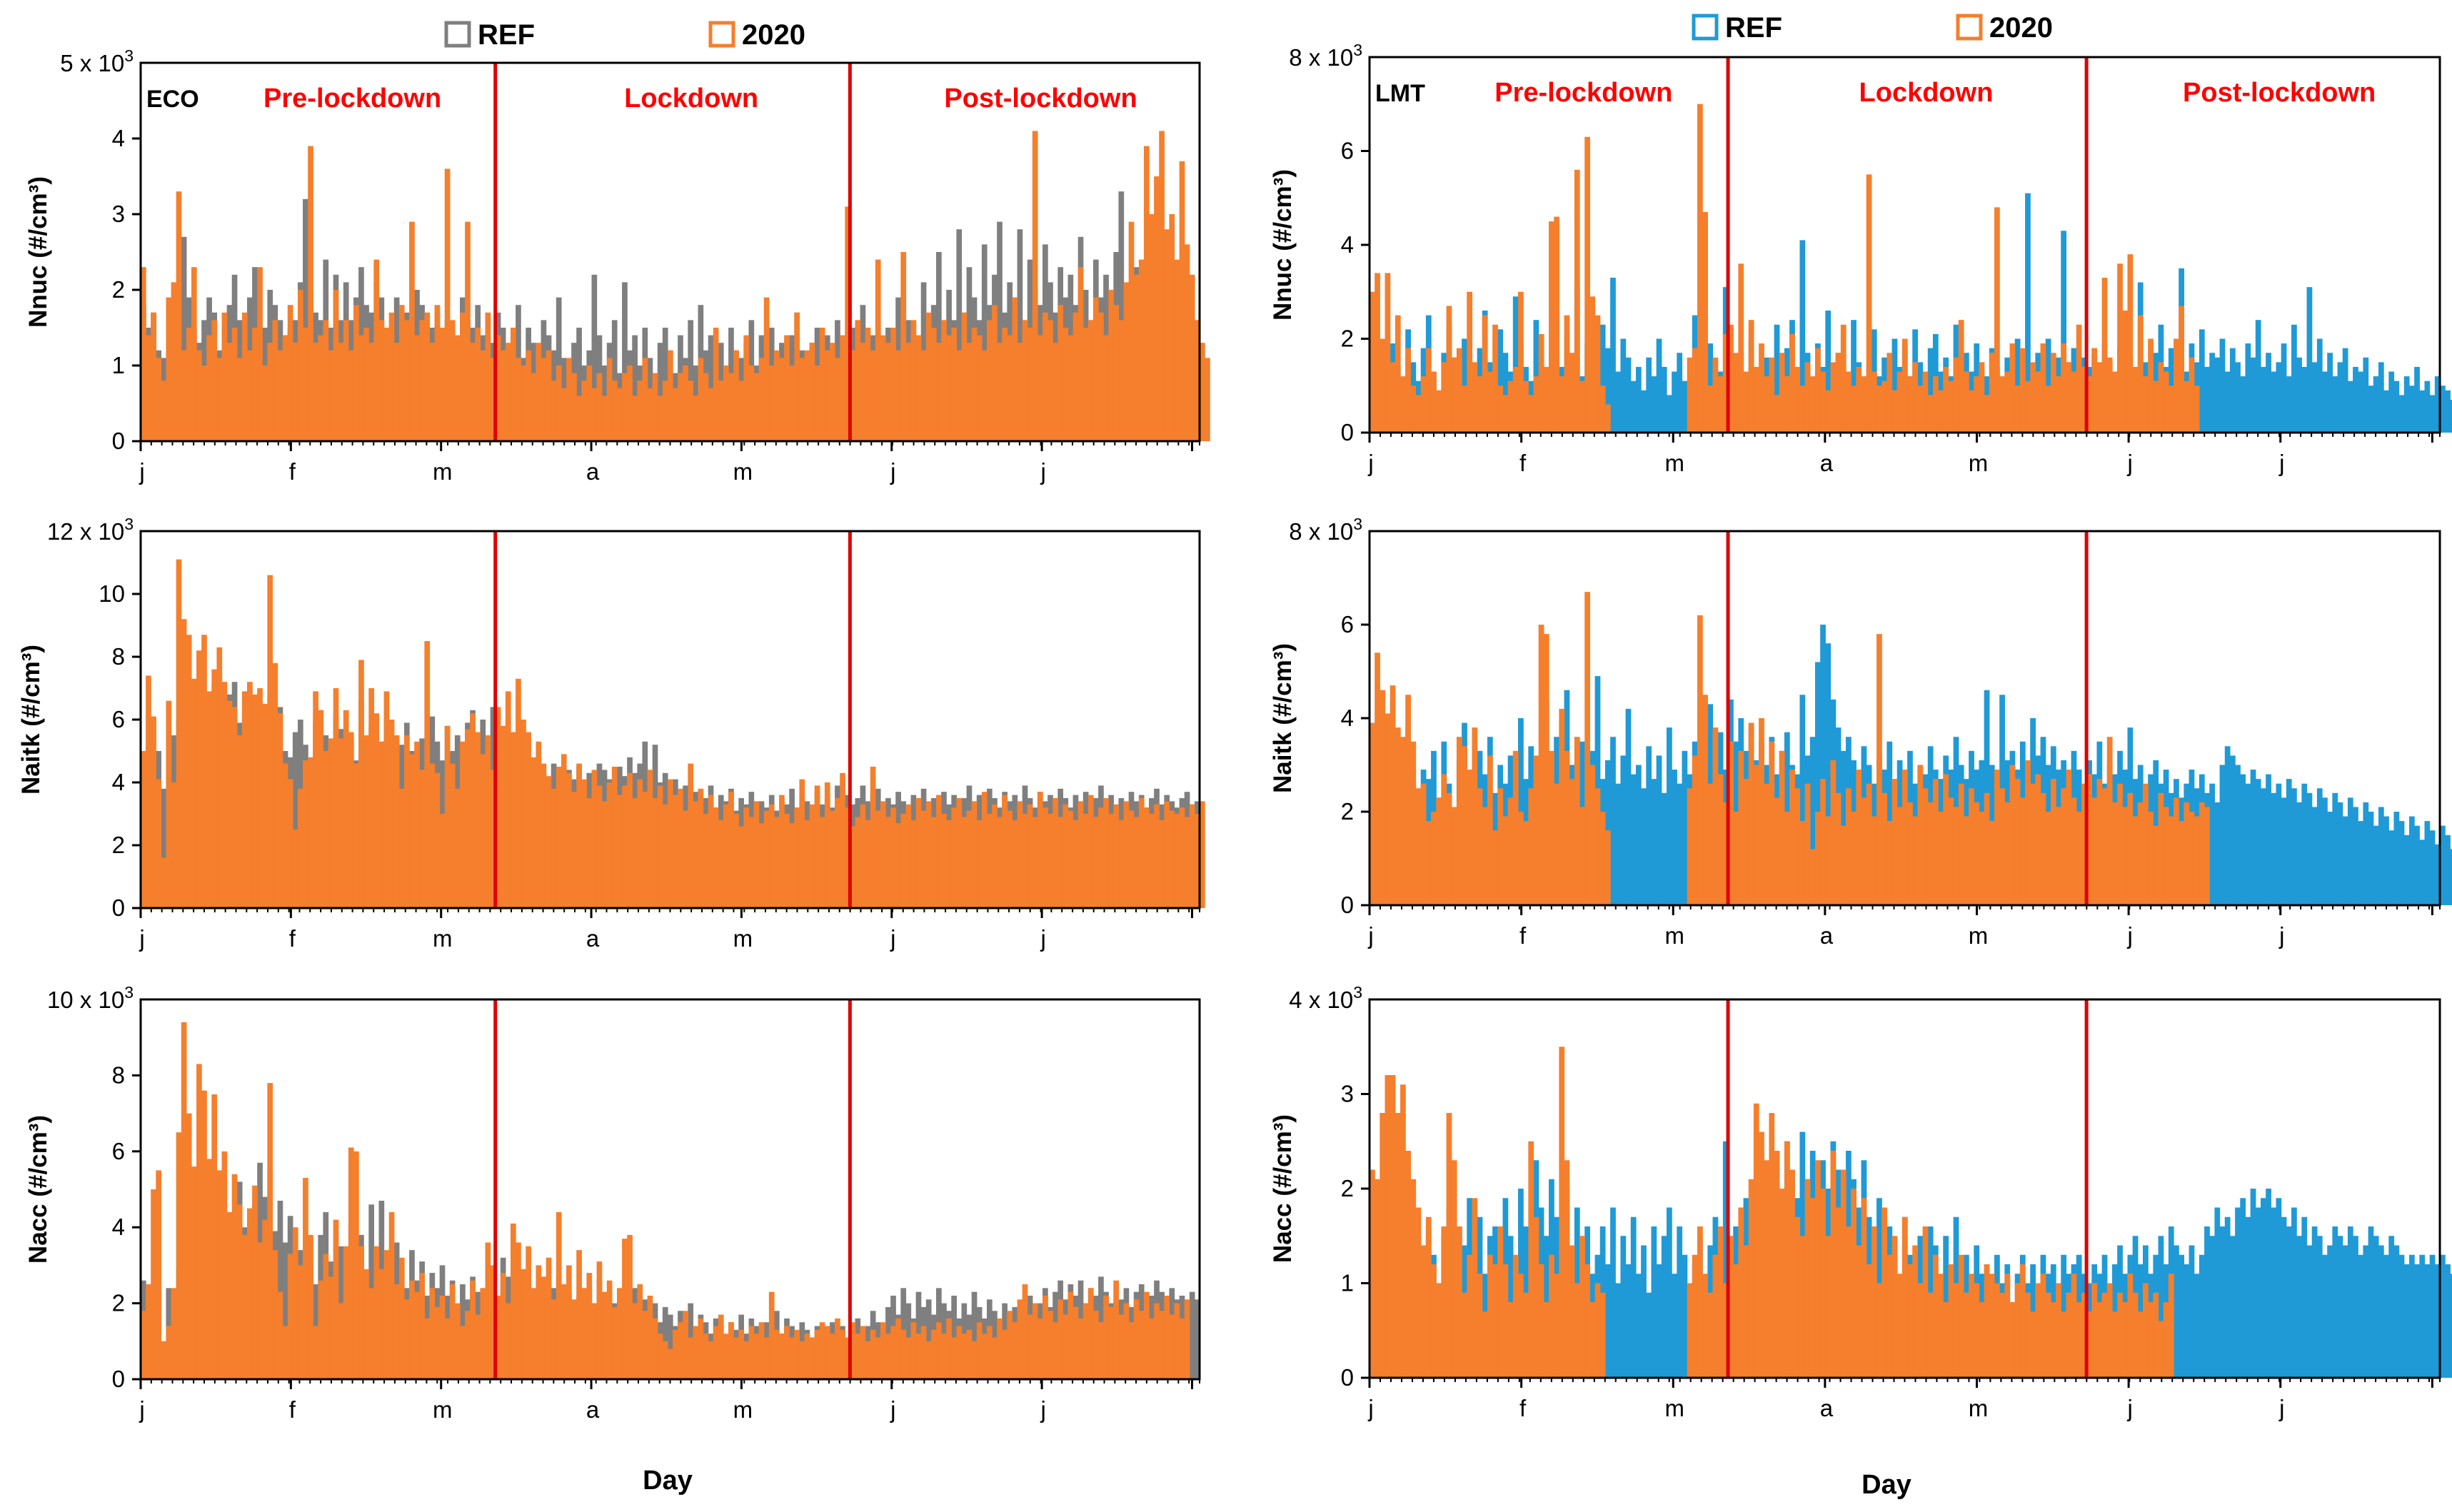 The image size is (2452, 1512). Describe the element at coordinates (92, 63) in the screenshot. I see `y-max-mantissa: 5 x 10` at that location.